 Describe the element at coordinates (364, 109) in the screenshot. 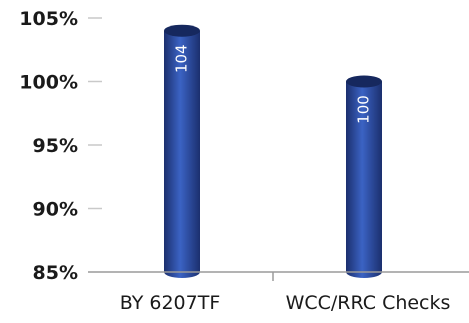

I see `bar-data-label: 100` at that location.